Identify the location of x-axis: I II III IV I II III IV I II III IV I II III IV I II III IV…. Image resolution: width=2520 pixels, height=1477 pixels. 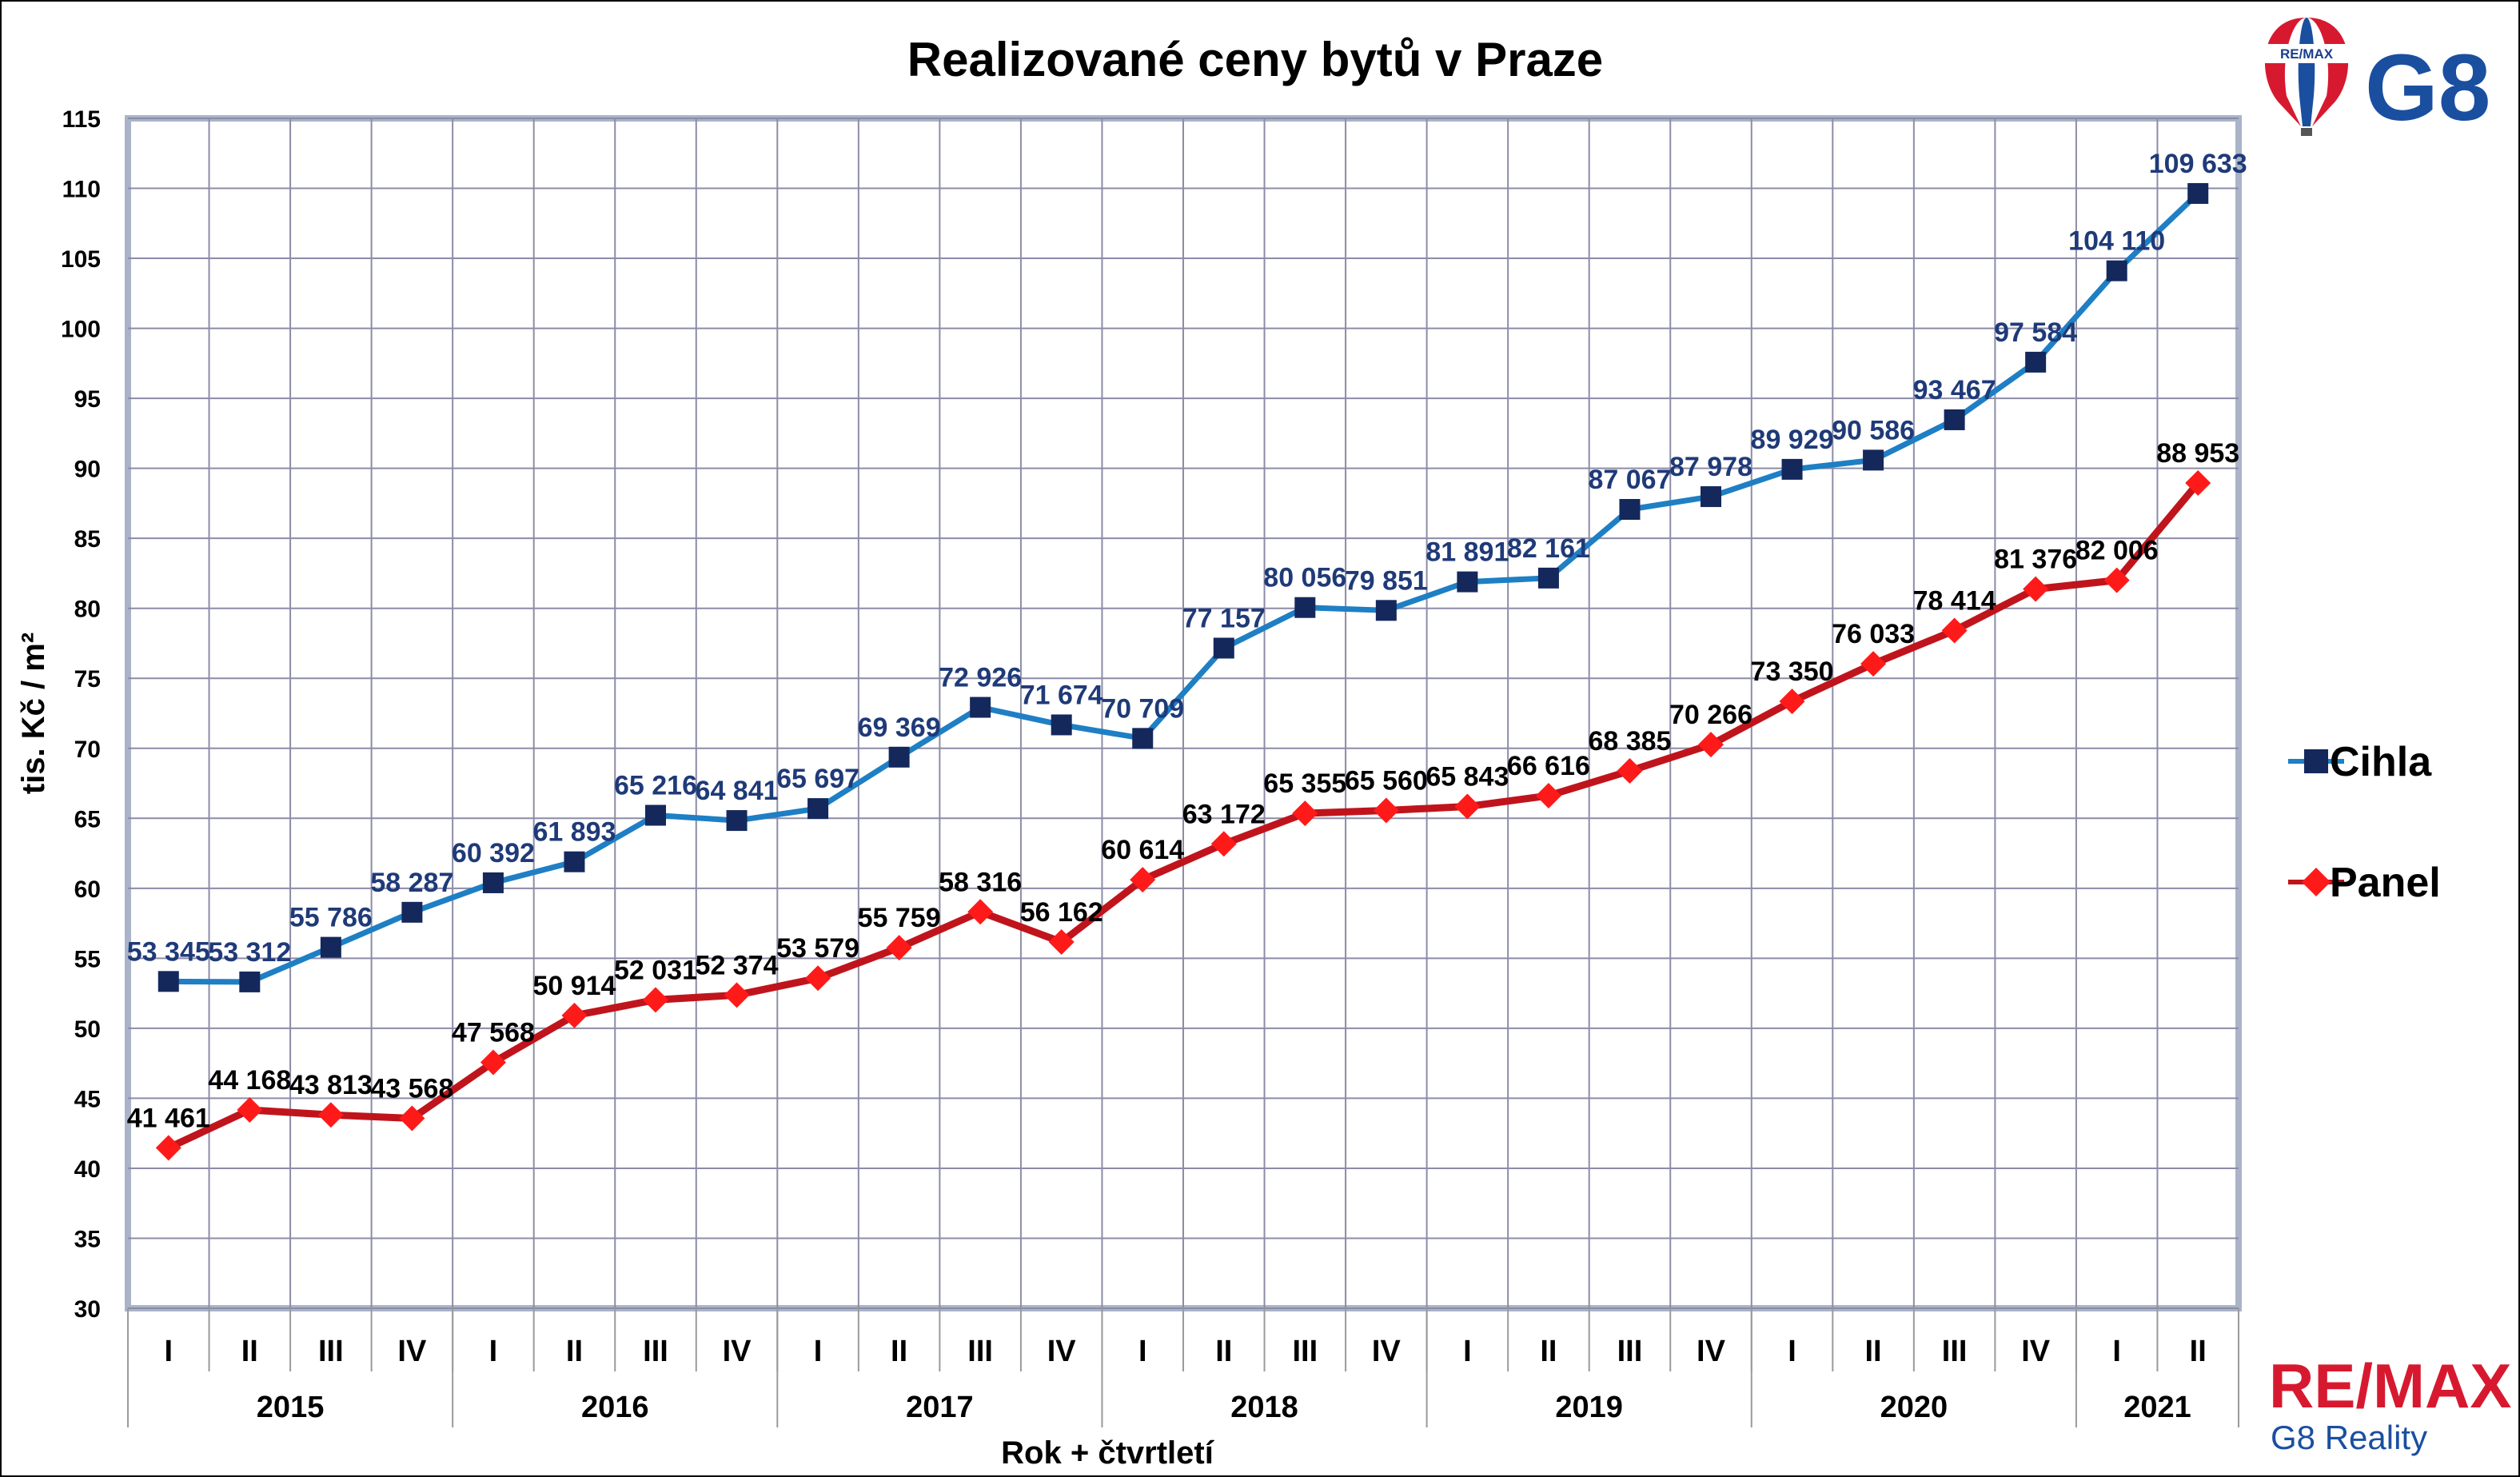
(1183, 1367).